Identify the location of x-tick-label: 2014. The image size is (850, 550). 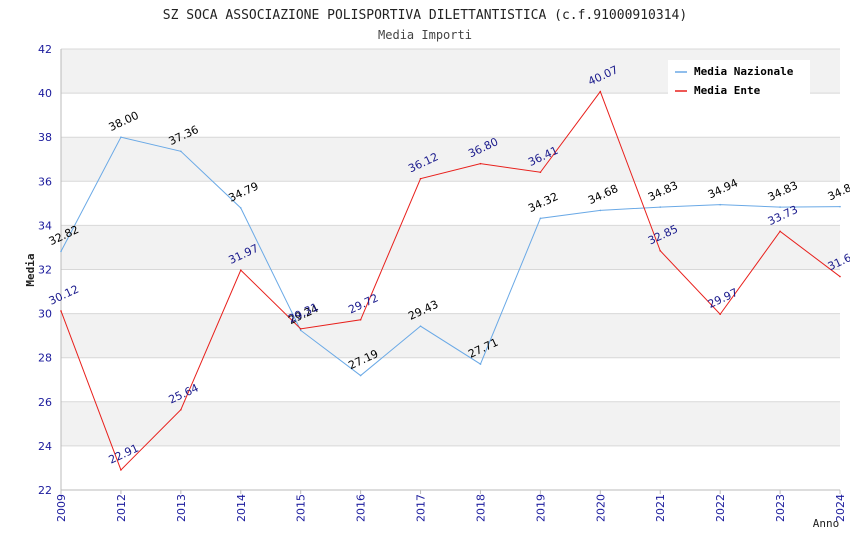
(241, 508).